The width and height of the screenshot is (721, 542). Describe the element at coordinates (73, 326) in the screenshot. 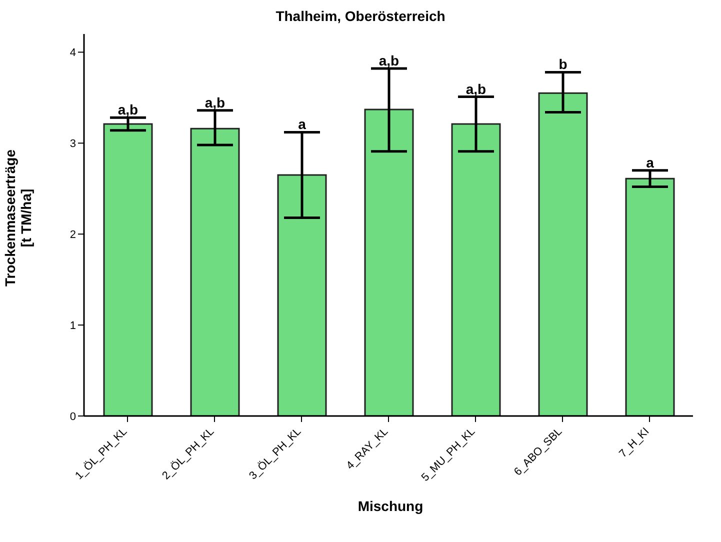

I see `y-tick-label: 1` at that location.